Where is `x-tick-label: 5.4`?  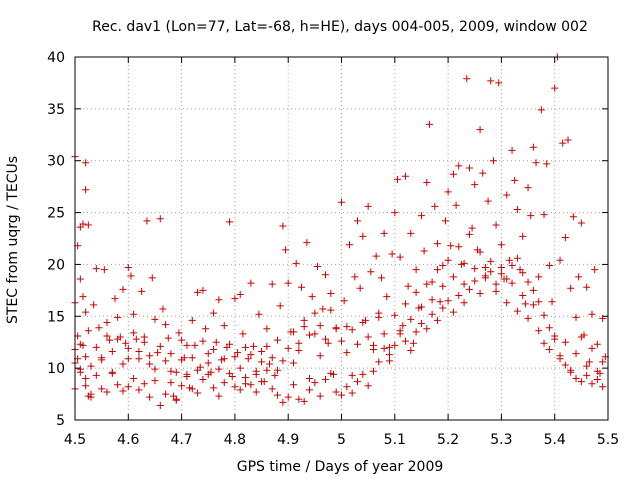 x-tick-label: 5.4 is located at coordinates (555, 440).